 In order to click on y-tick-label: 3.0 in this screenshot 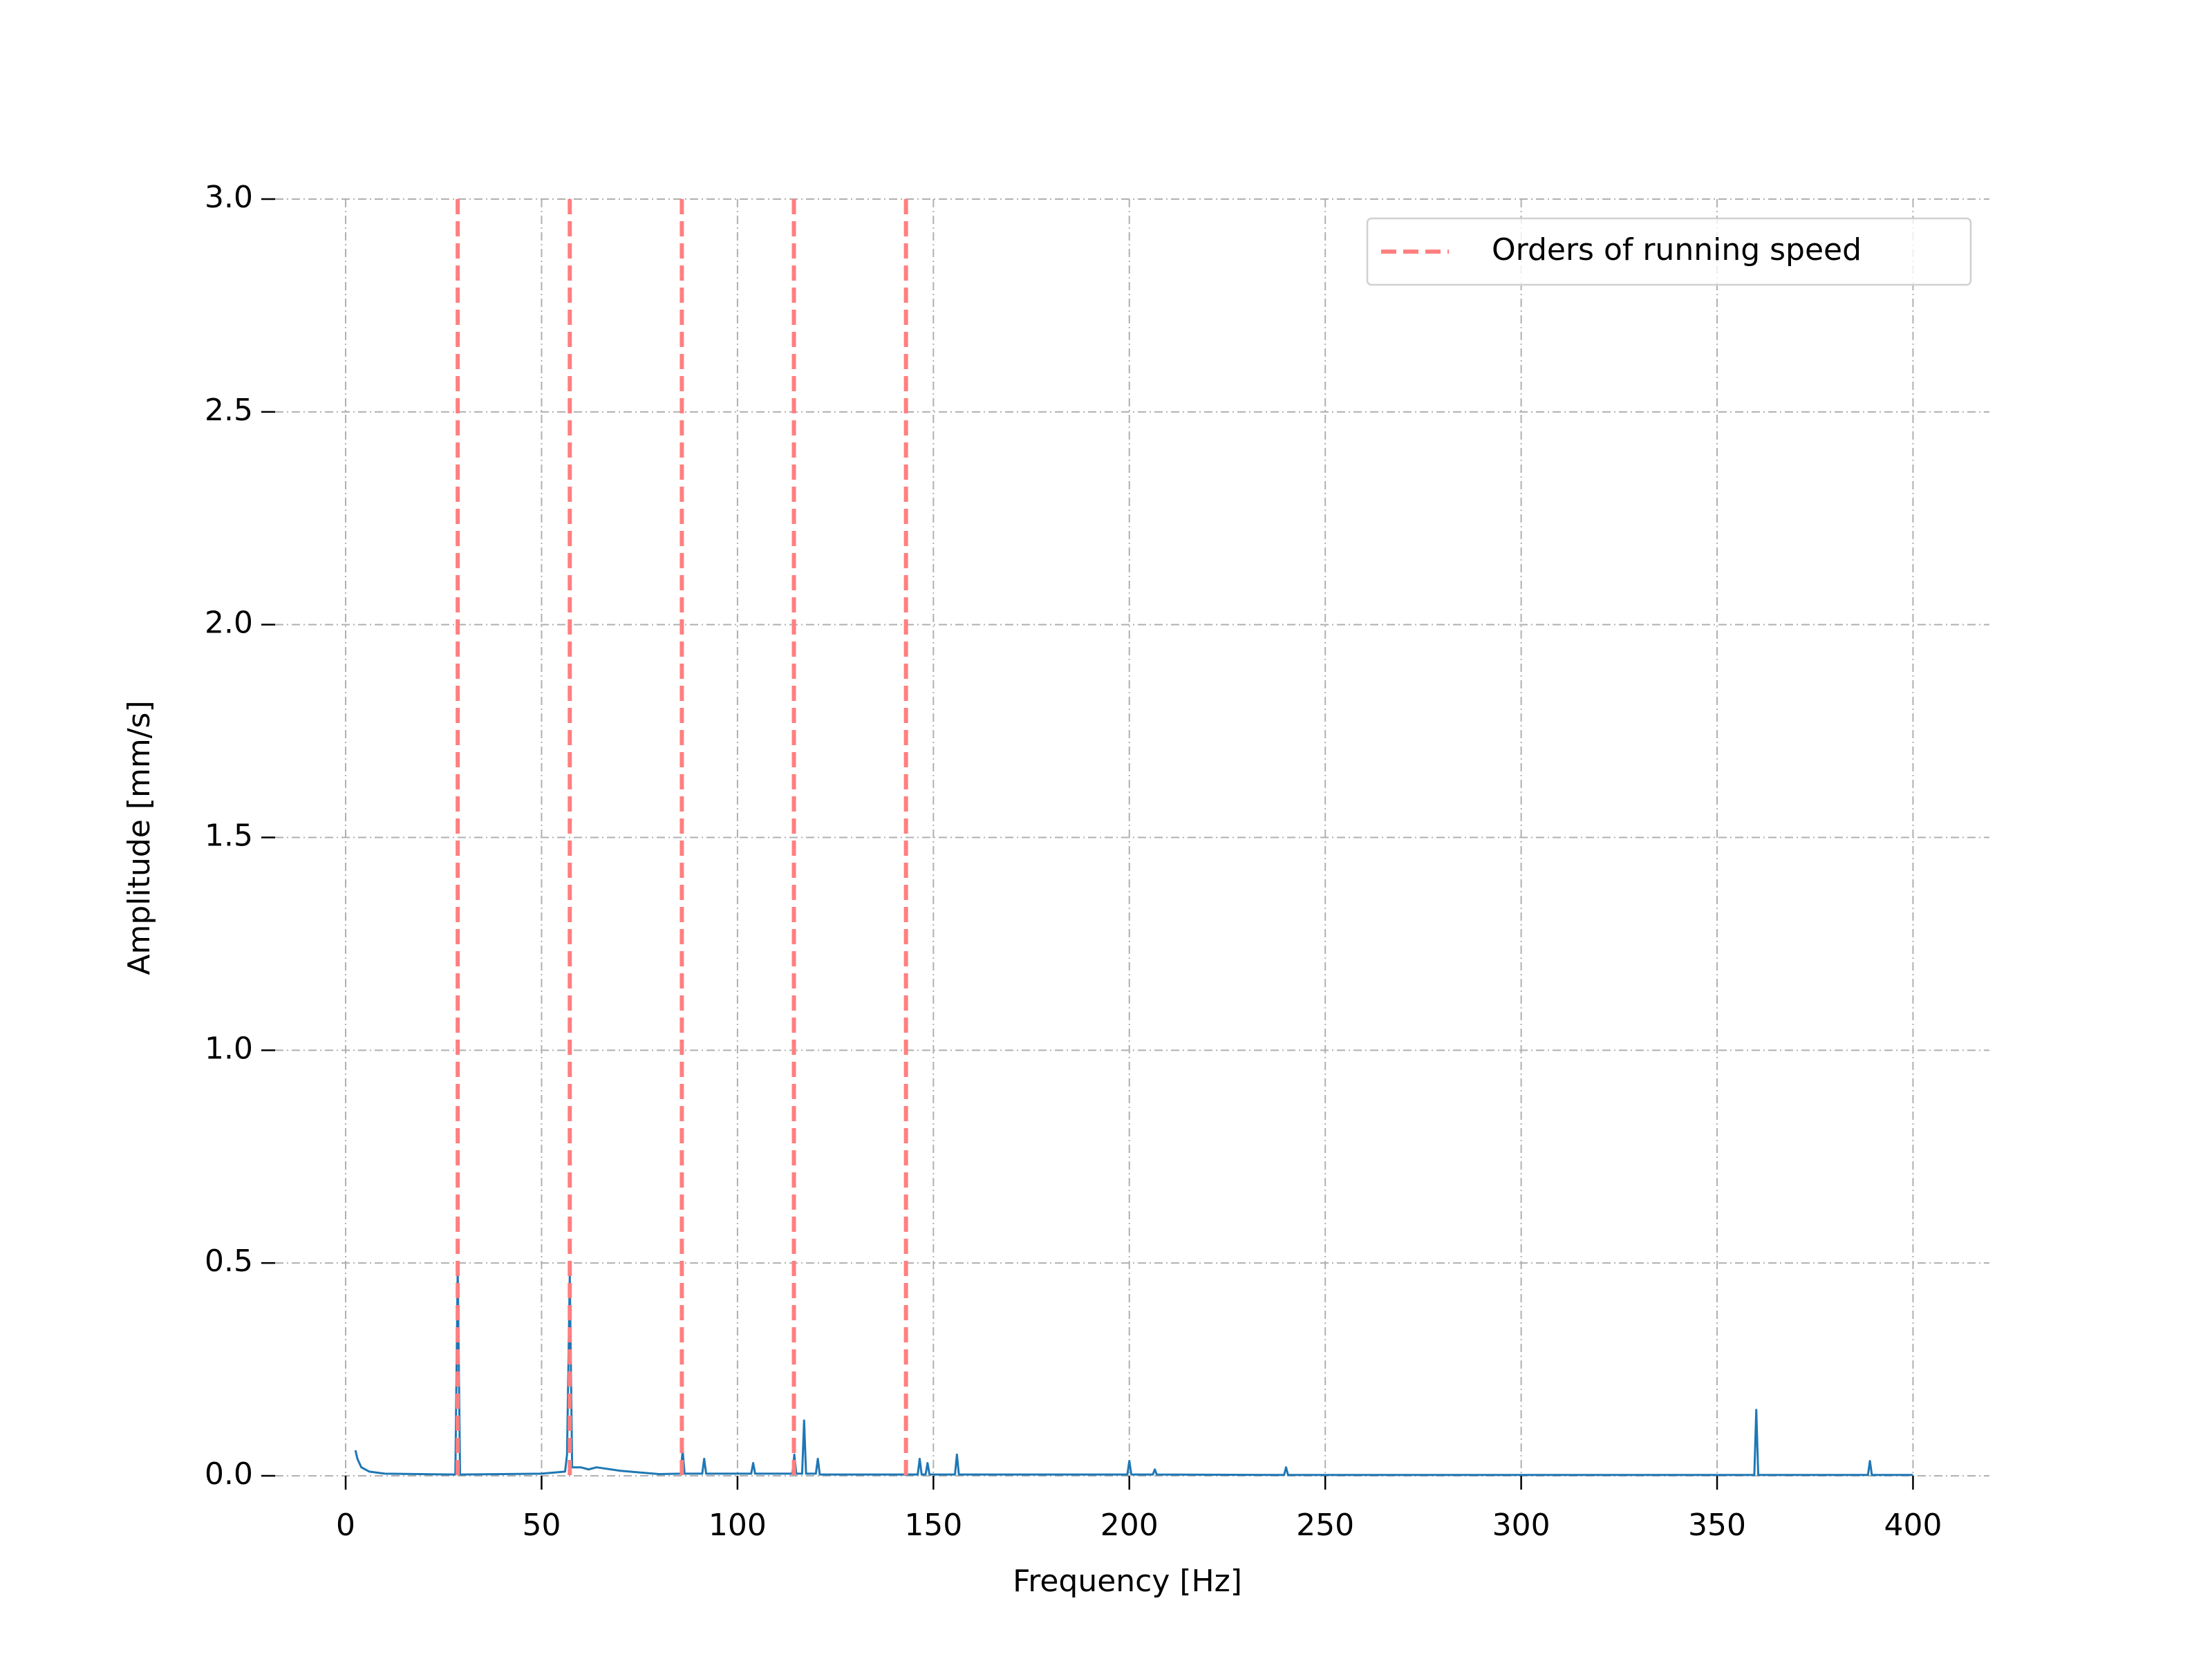, I will do `click(229, 198)`.